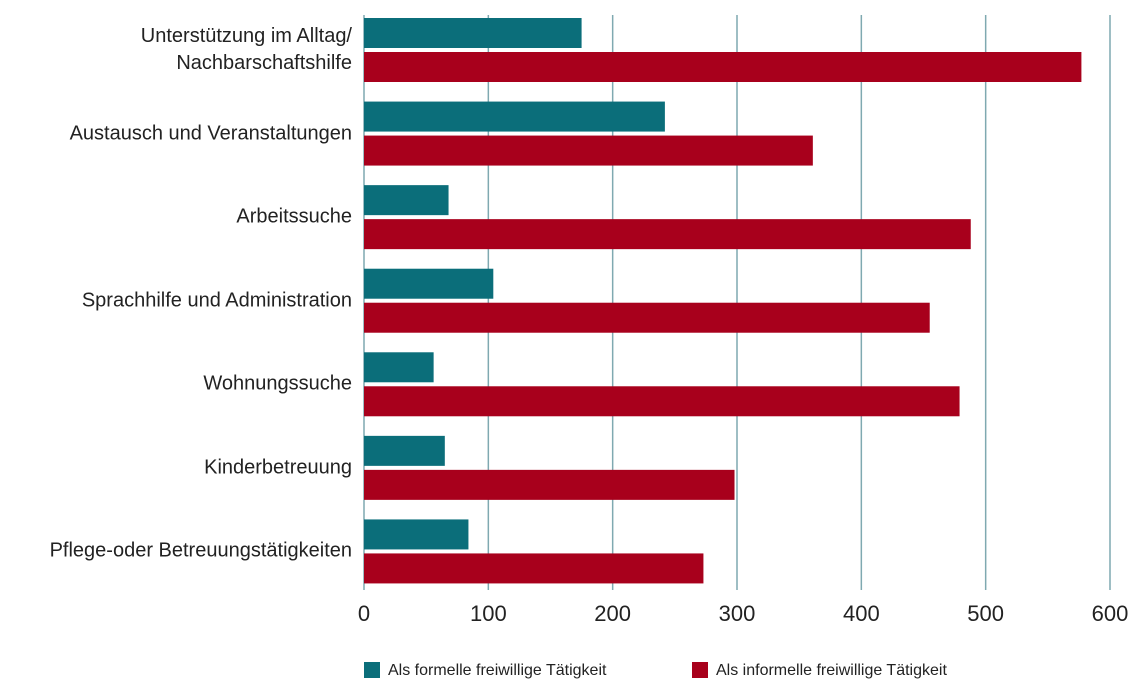  Describe the element at coordinates (985, 613) in the screenshot. I see `x-tick-label: 500` at that location.